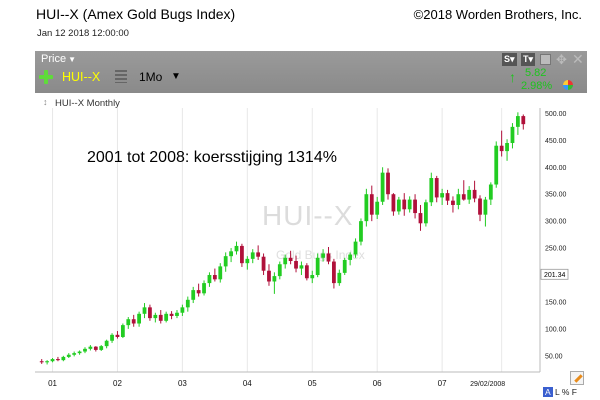  Describe the element at coordinates (578, 59) in the screenshot. I see `close-icon: ✕` at that location.